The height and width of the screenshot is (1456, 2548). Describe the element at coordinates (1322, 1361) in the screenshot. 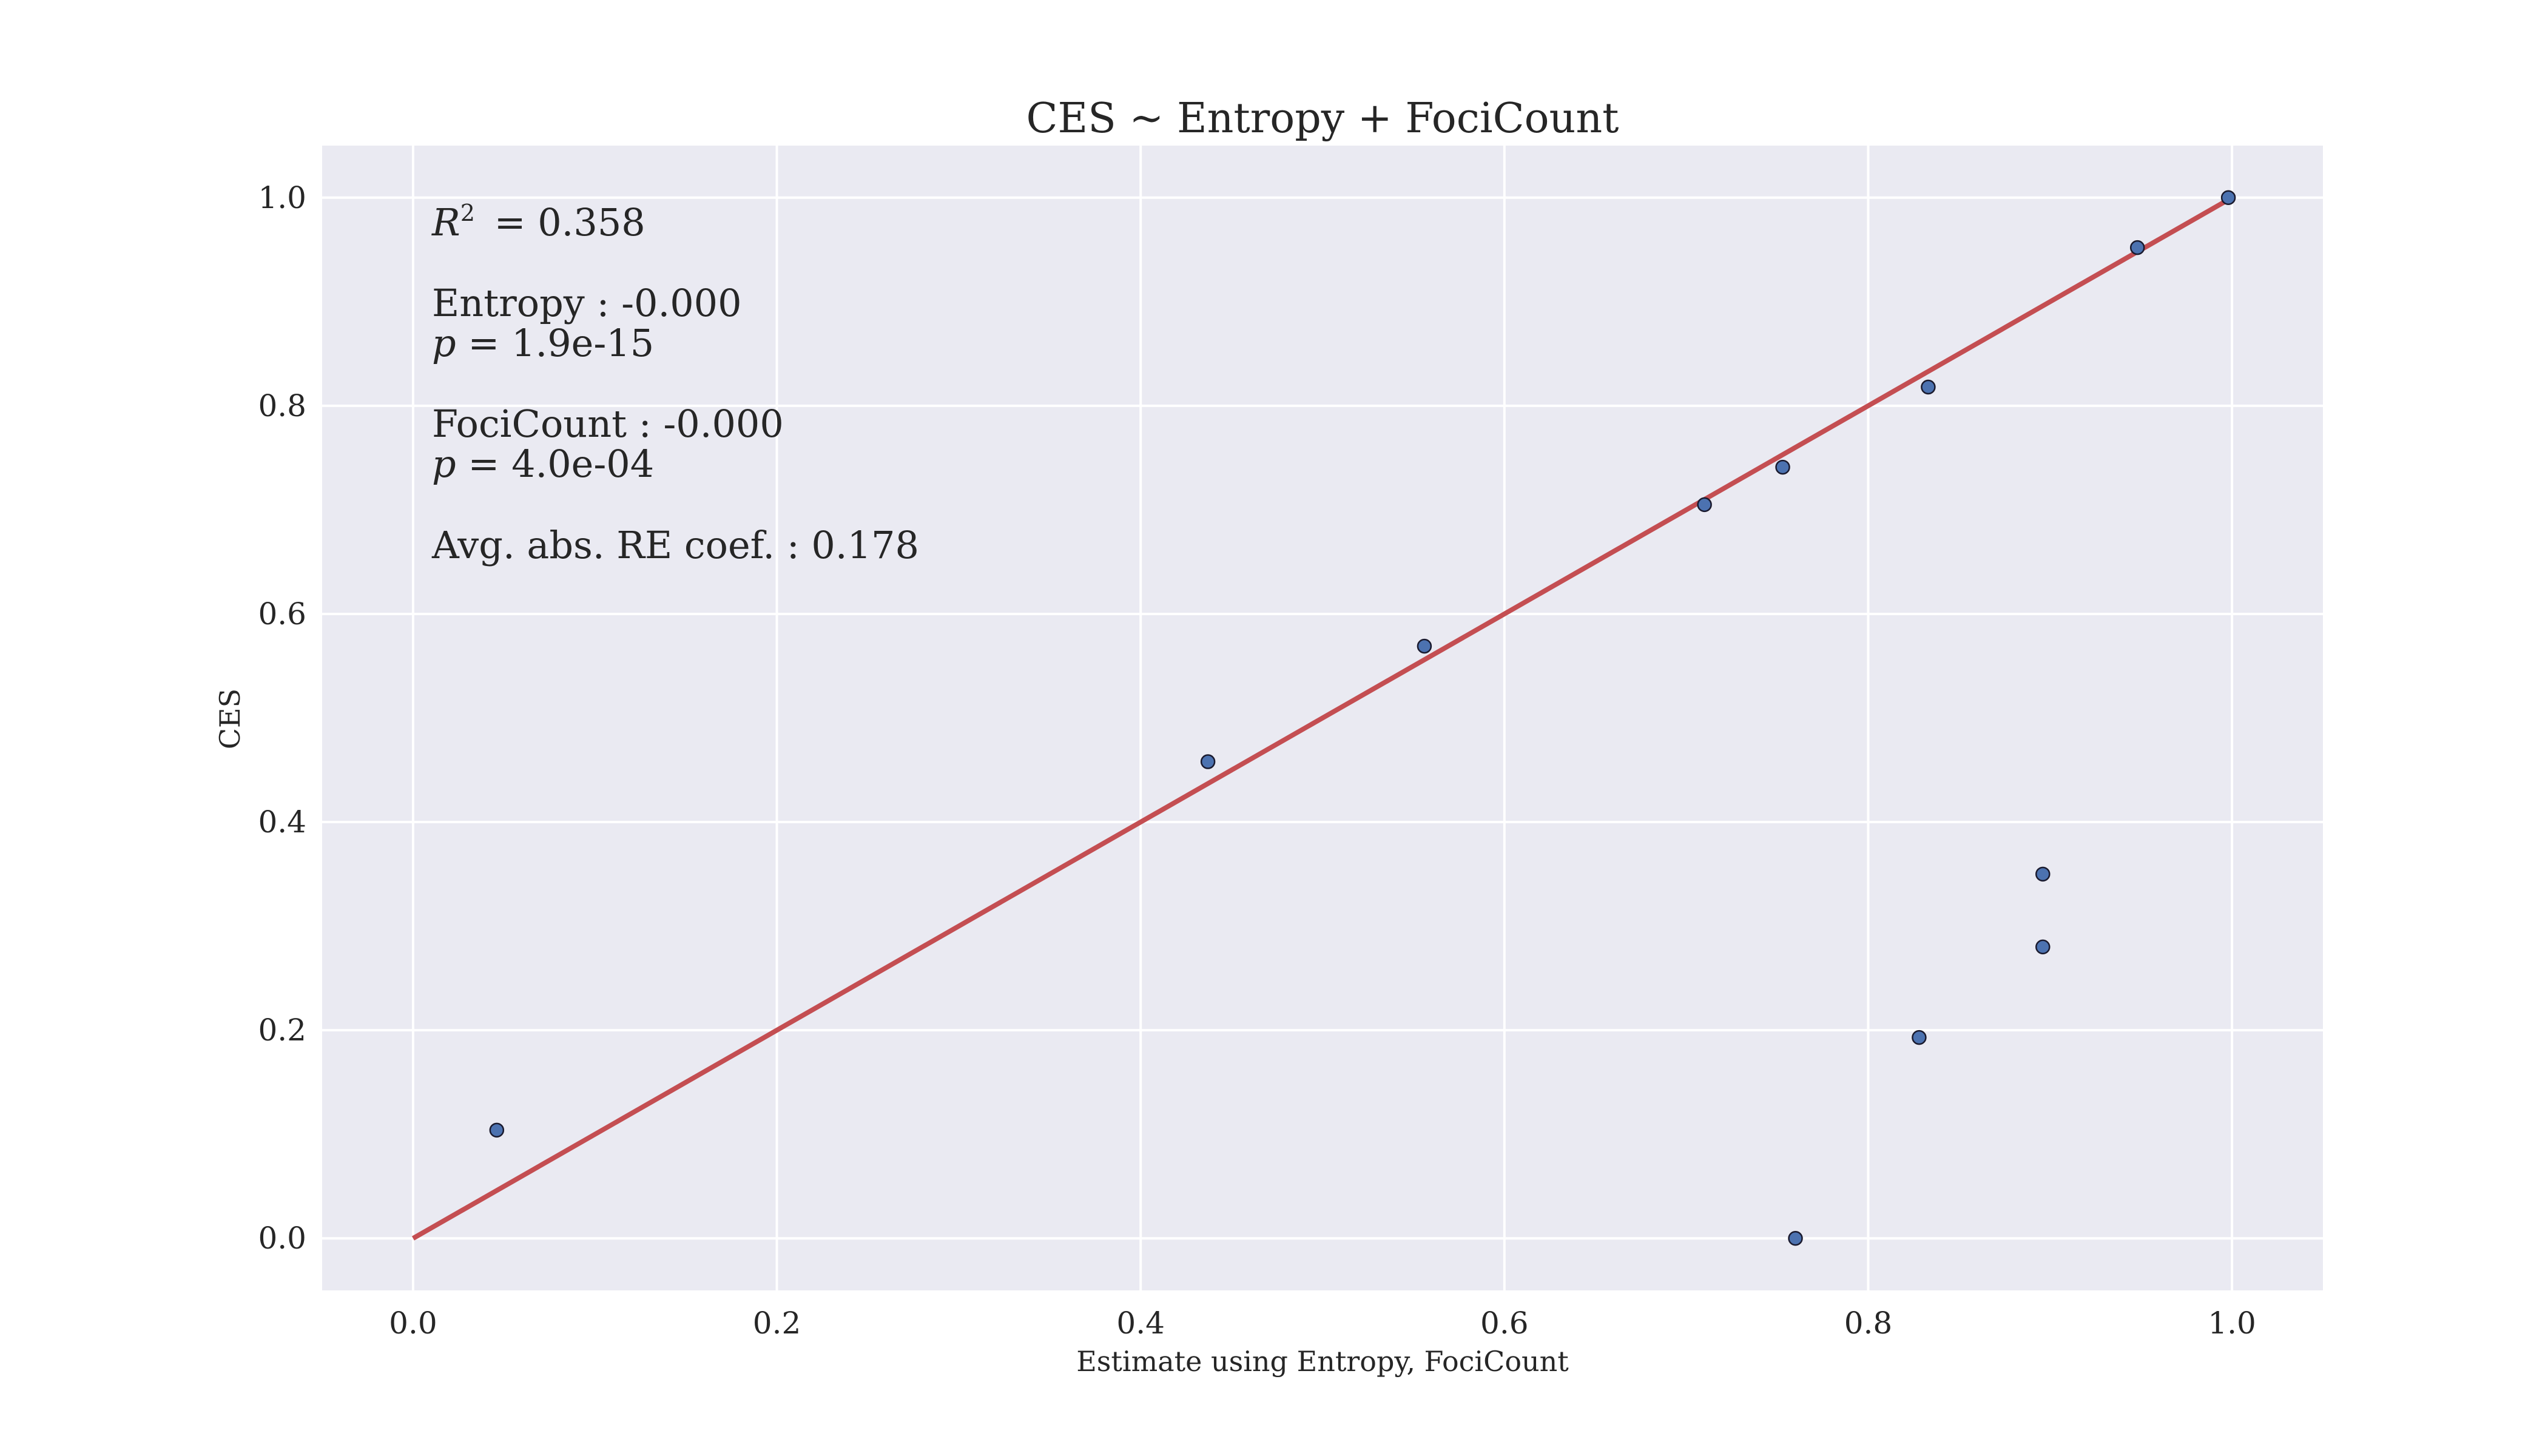

I see `x-axis-label: Estimate using Entropy, FociCount` at that location.